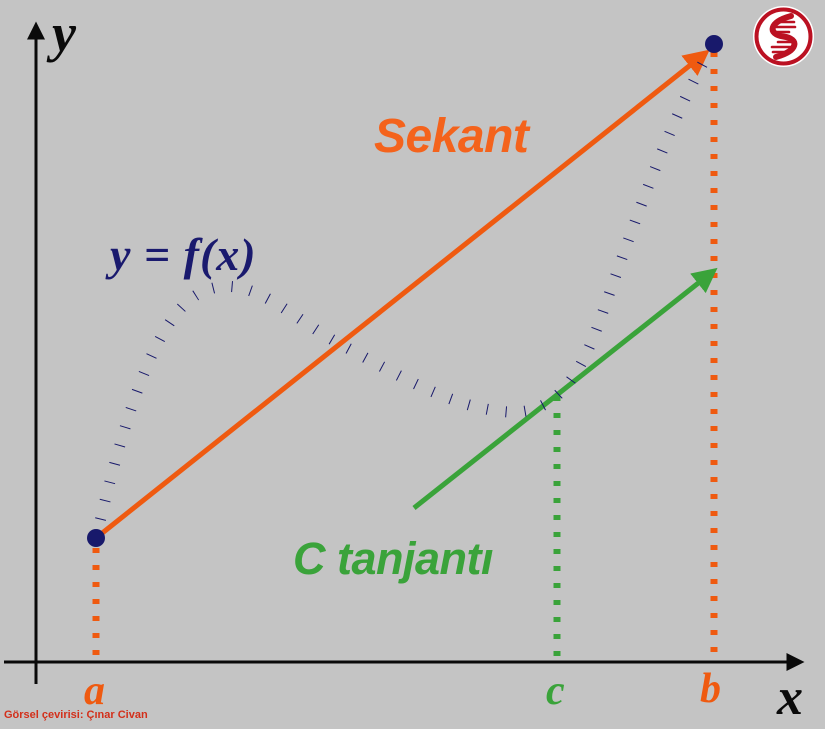 This screenshot has width=825, height=729. I want to click on x-tick-label-b: b, so click(710, 689).